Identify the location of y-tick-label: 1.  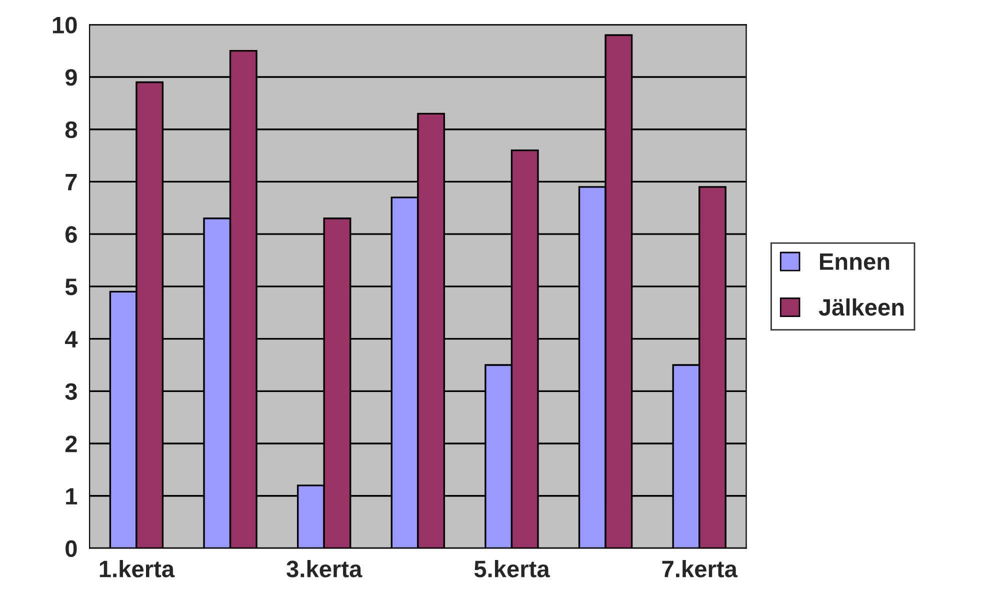
(72, 496).